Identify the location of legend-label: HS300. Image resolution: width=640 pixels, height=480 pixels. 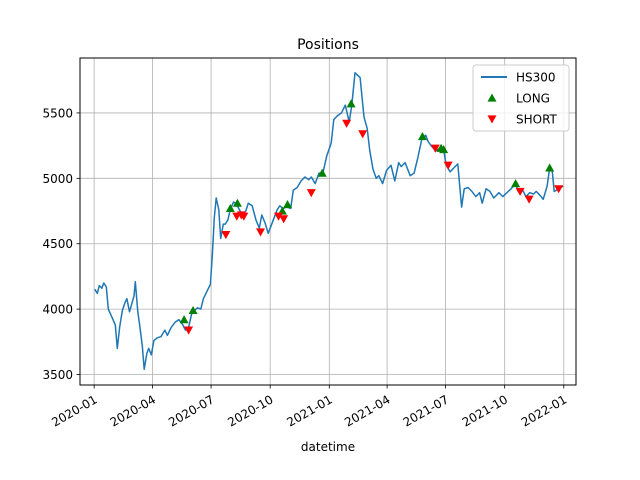
(536, 78).